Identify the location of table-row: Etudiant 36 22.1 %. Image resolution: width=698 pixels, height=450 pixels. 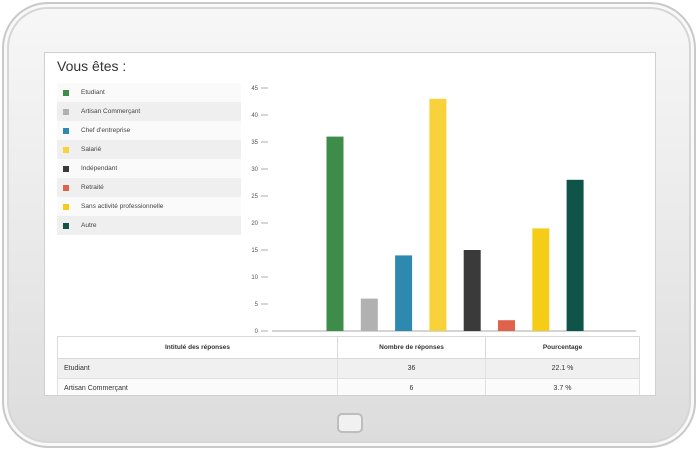
(348, 368).